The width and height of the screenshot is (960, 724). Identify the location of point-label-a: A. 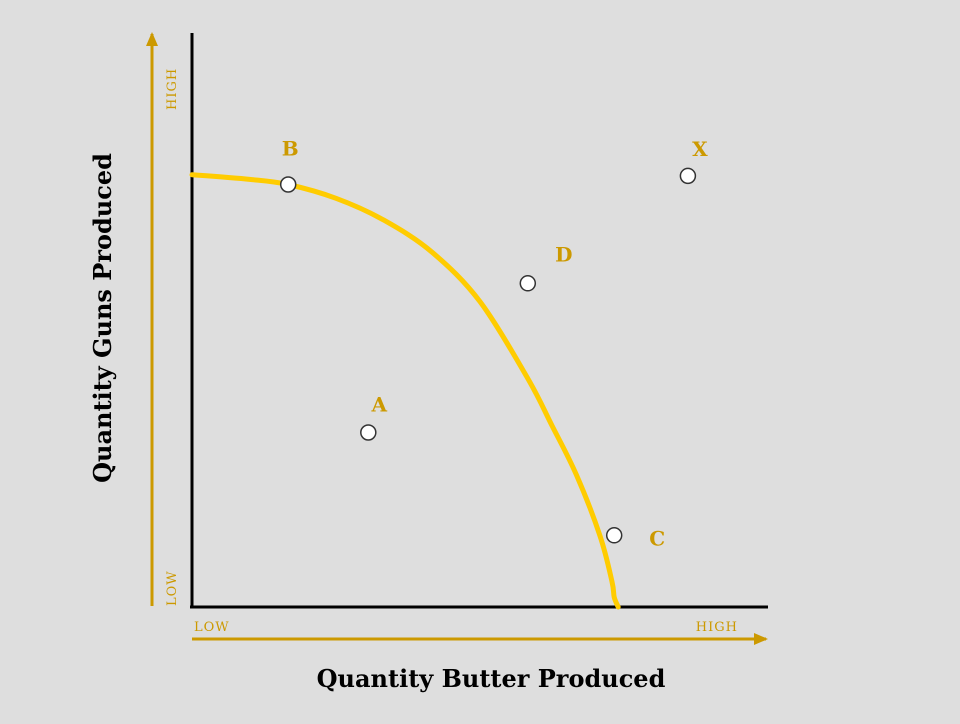
(379, 405).